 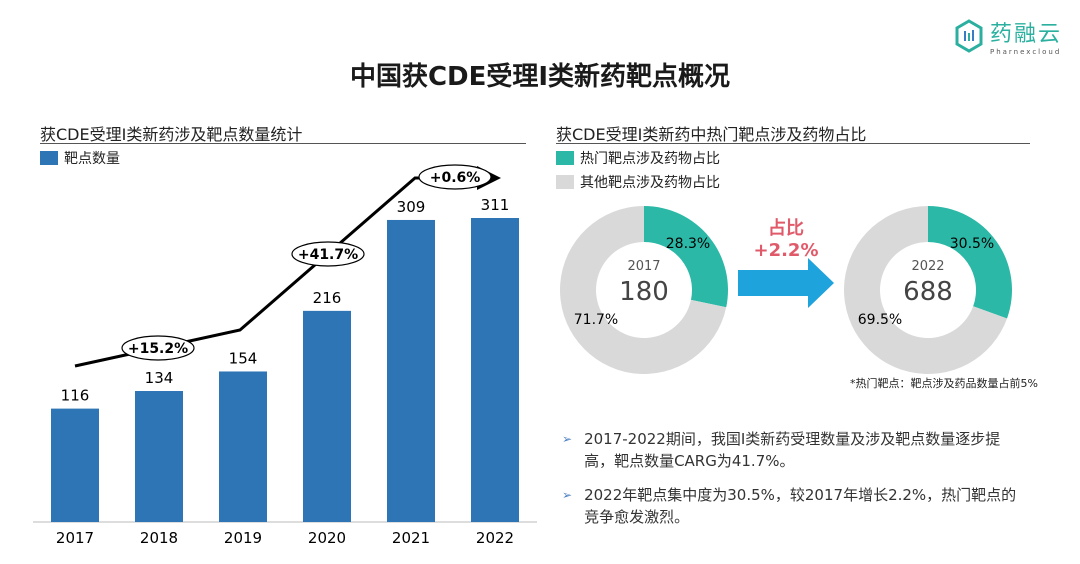 I want to click on pie-other-label: 69.5%, so click(x=880, y=320).